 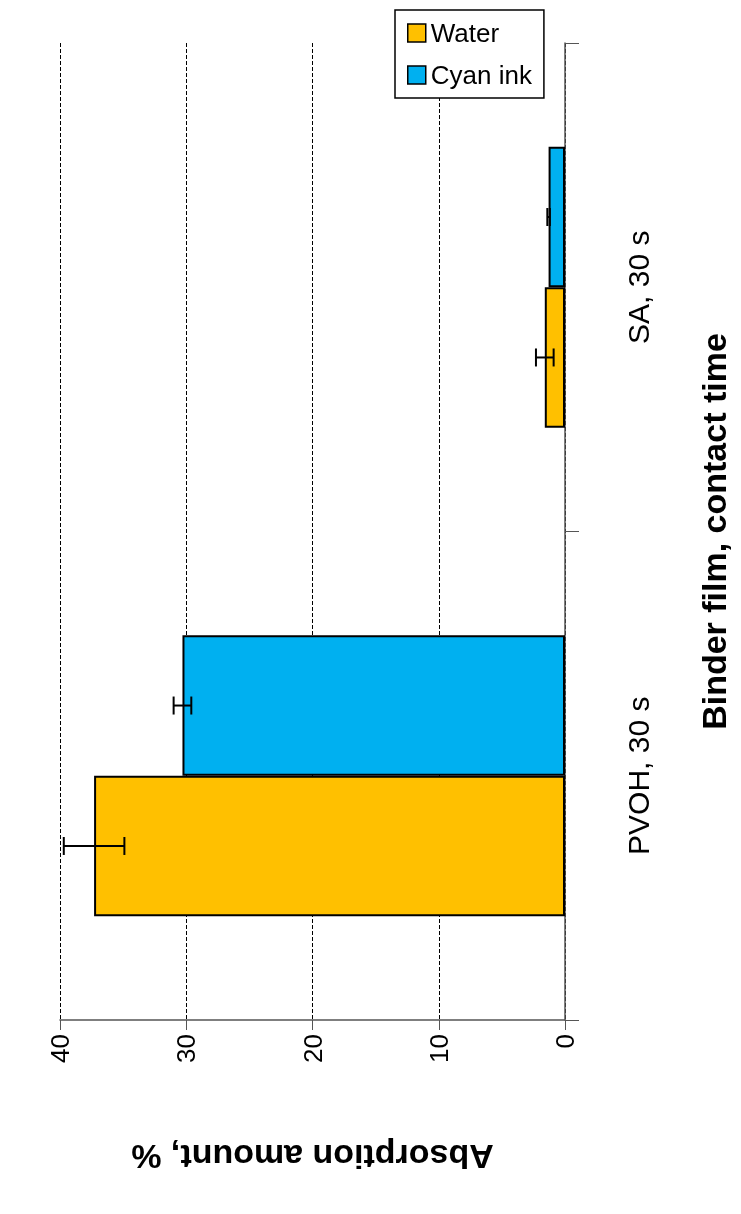 I want to click on x-tick-label: 10, so click(x=438, y=1048).